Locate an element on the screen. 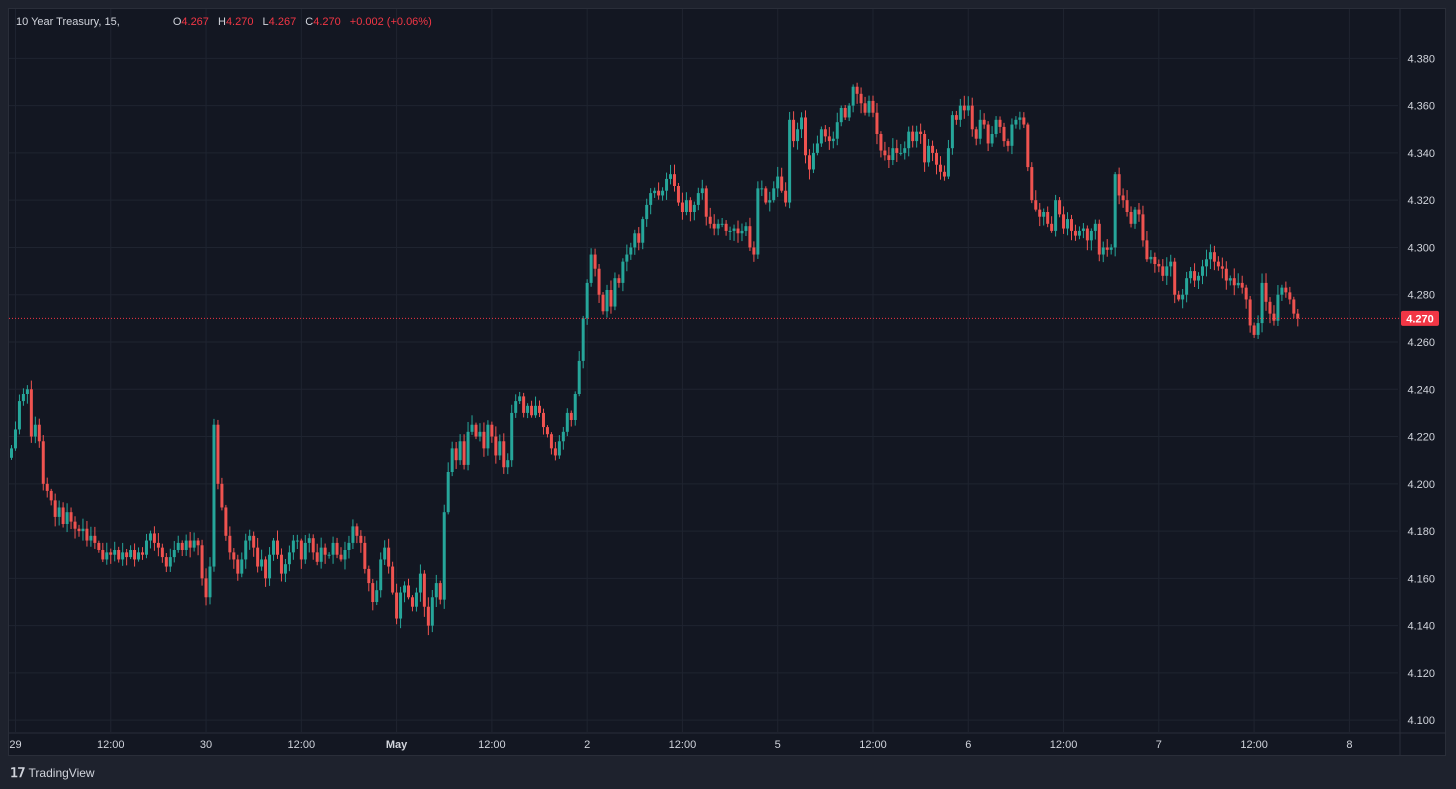 The height and width of the screenshot is (789, 1456). close-label: C is located at coordinates (309, 22).